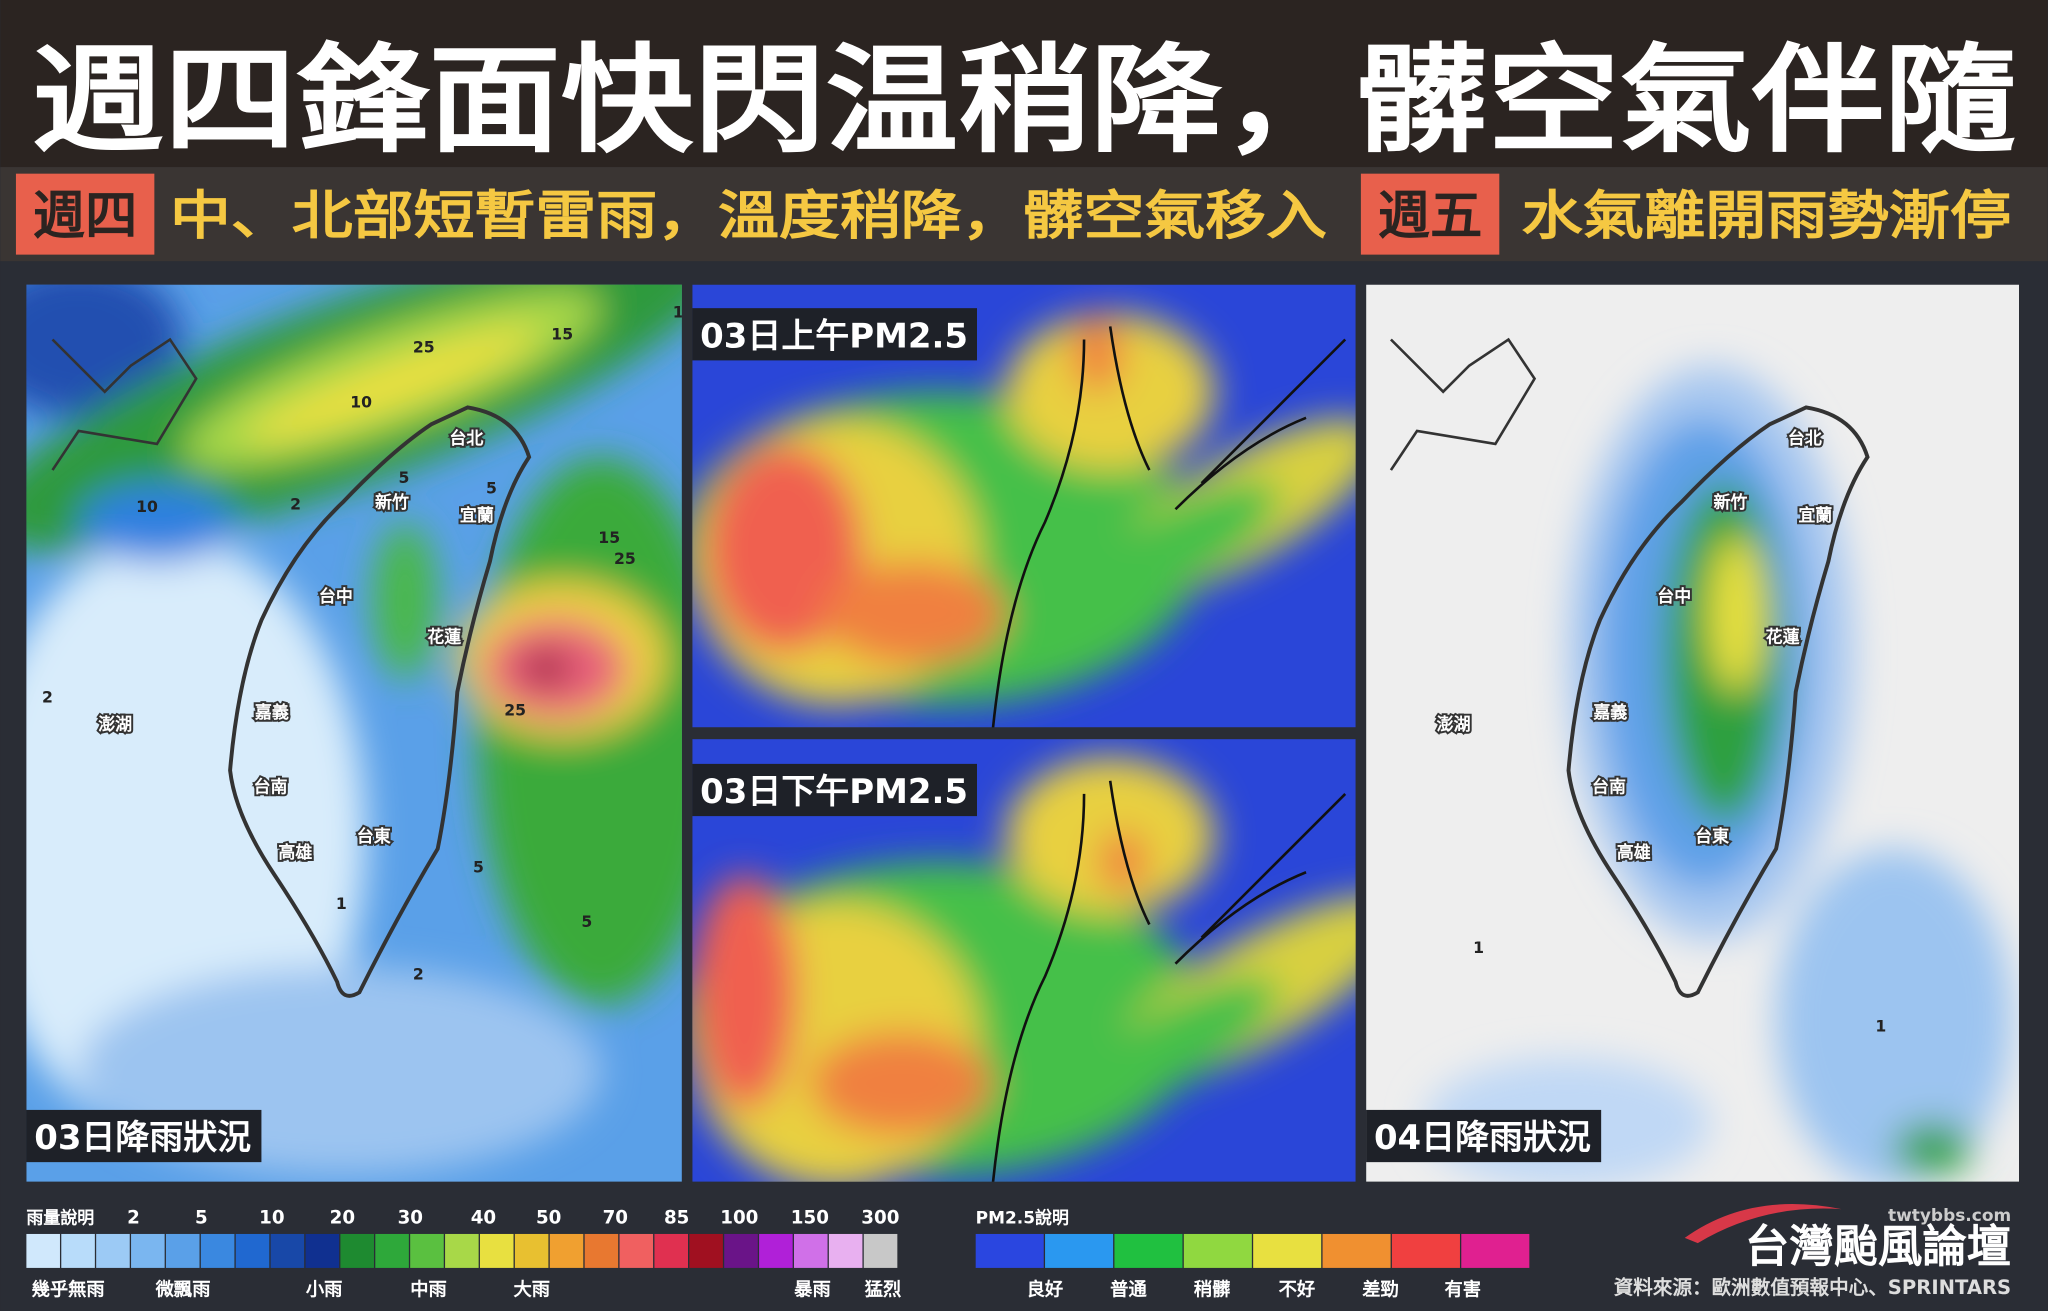 The width and height of the screenshot is (2048, 1311). Describe the element at coordinates (676, 1218) in the screenshot. I see `legend-tick: 85` at that location.